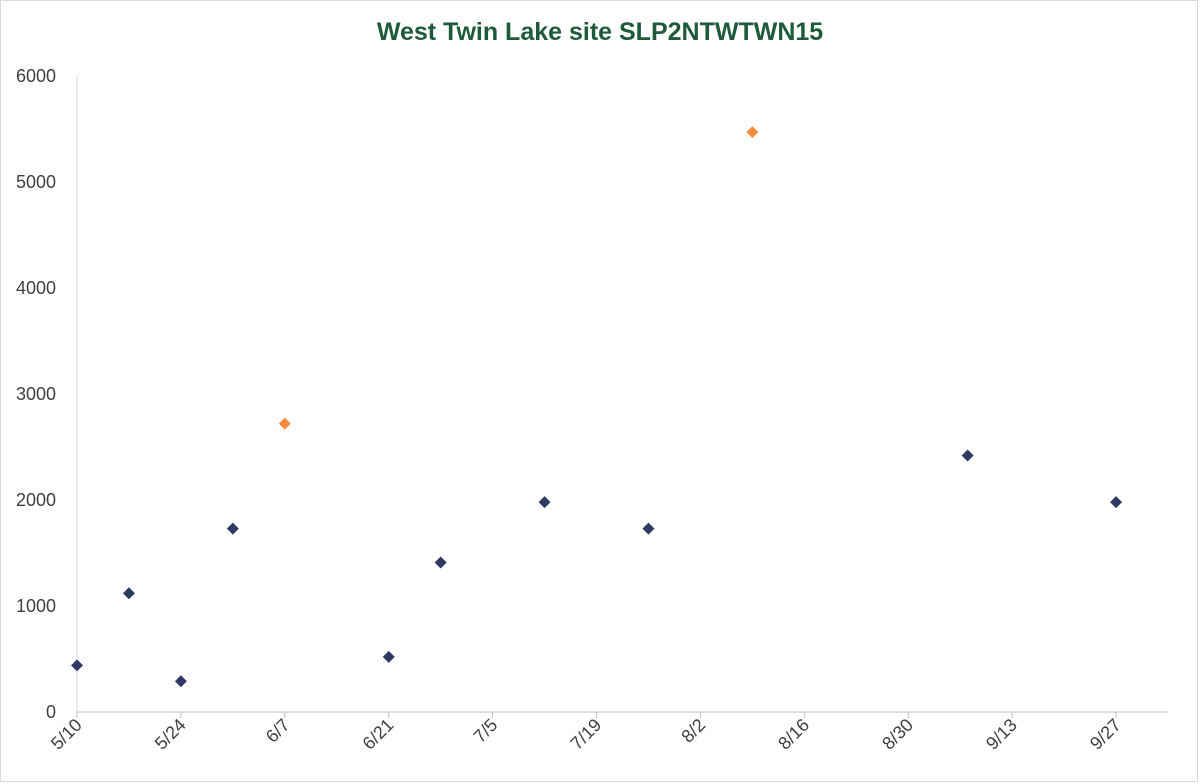 The width and height of the screenshot is (1200, 784). I want to click on y-tick-label: 0, so click(51, 712).